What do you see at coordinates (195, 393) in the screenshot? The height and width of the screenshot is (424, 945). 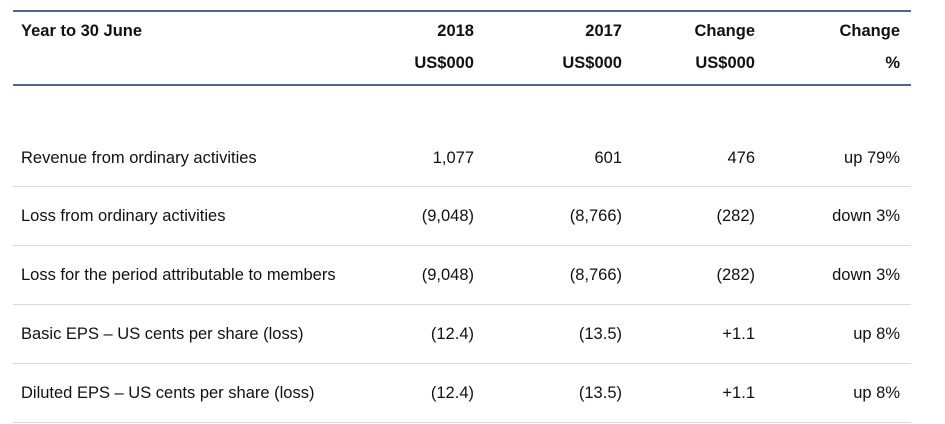 I see `row-label: Diluted EPS – US cents per share (loss)` at bounding box center [195, 393].